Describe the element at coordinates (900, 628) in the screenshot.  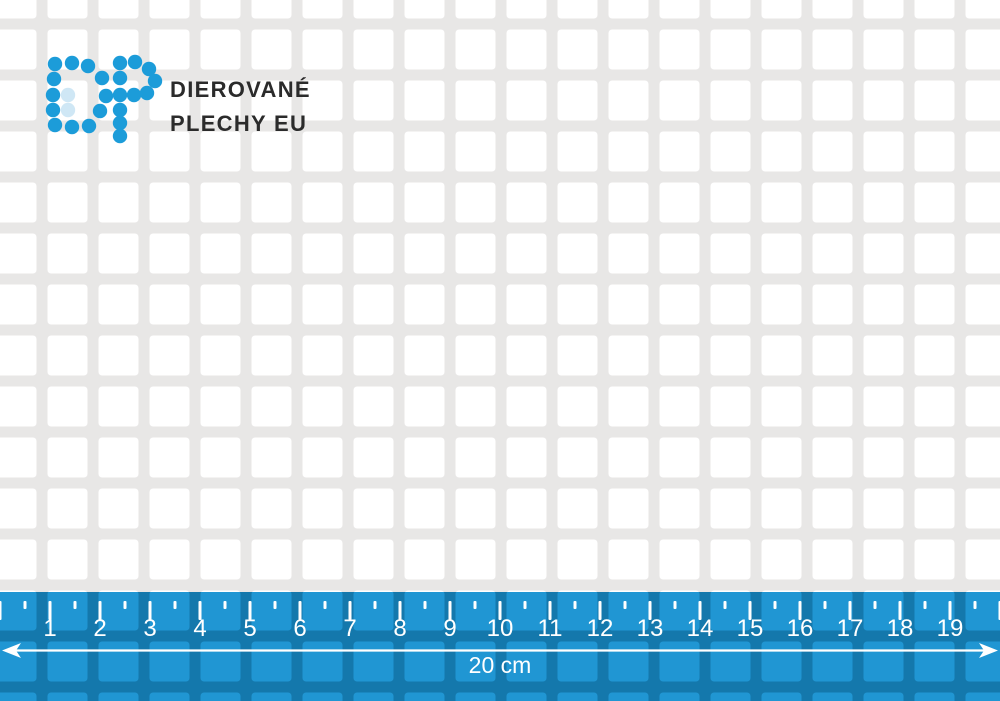
I see `ruler-number: 18` at that location.